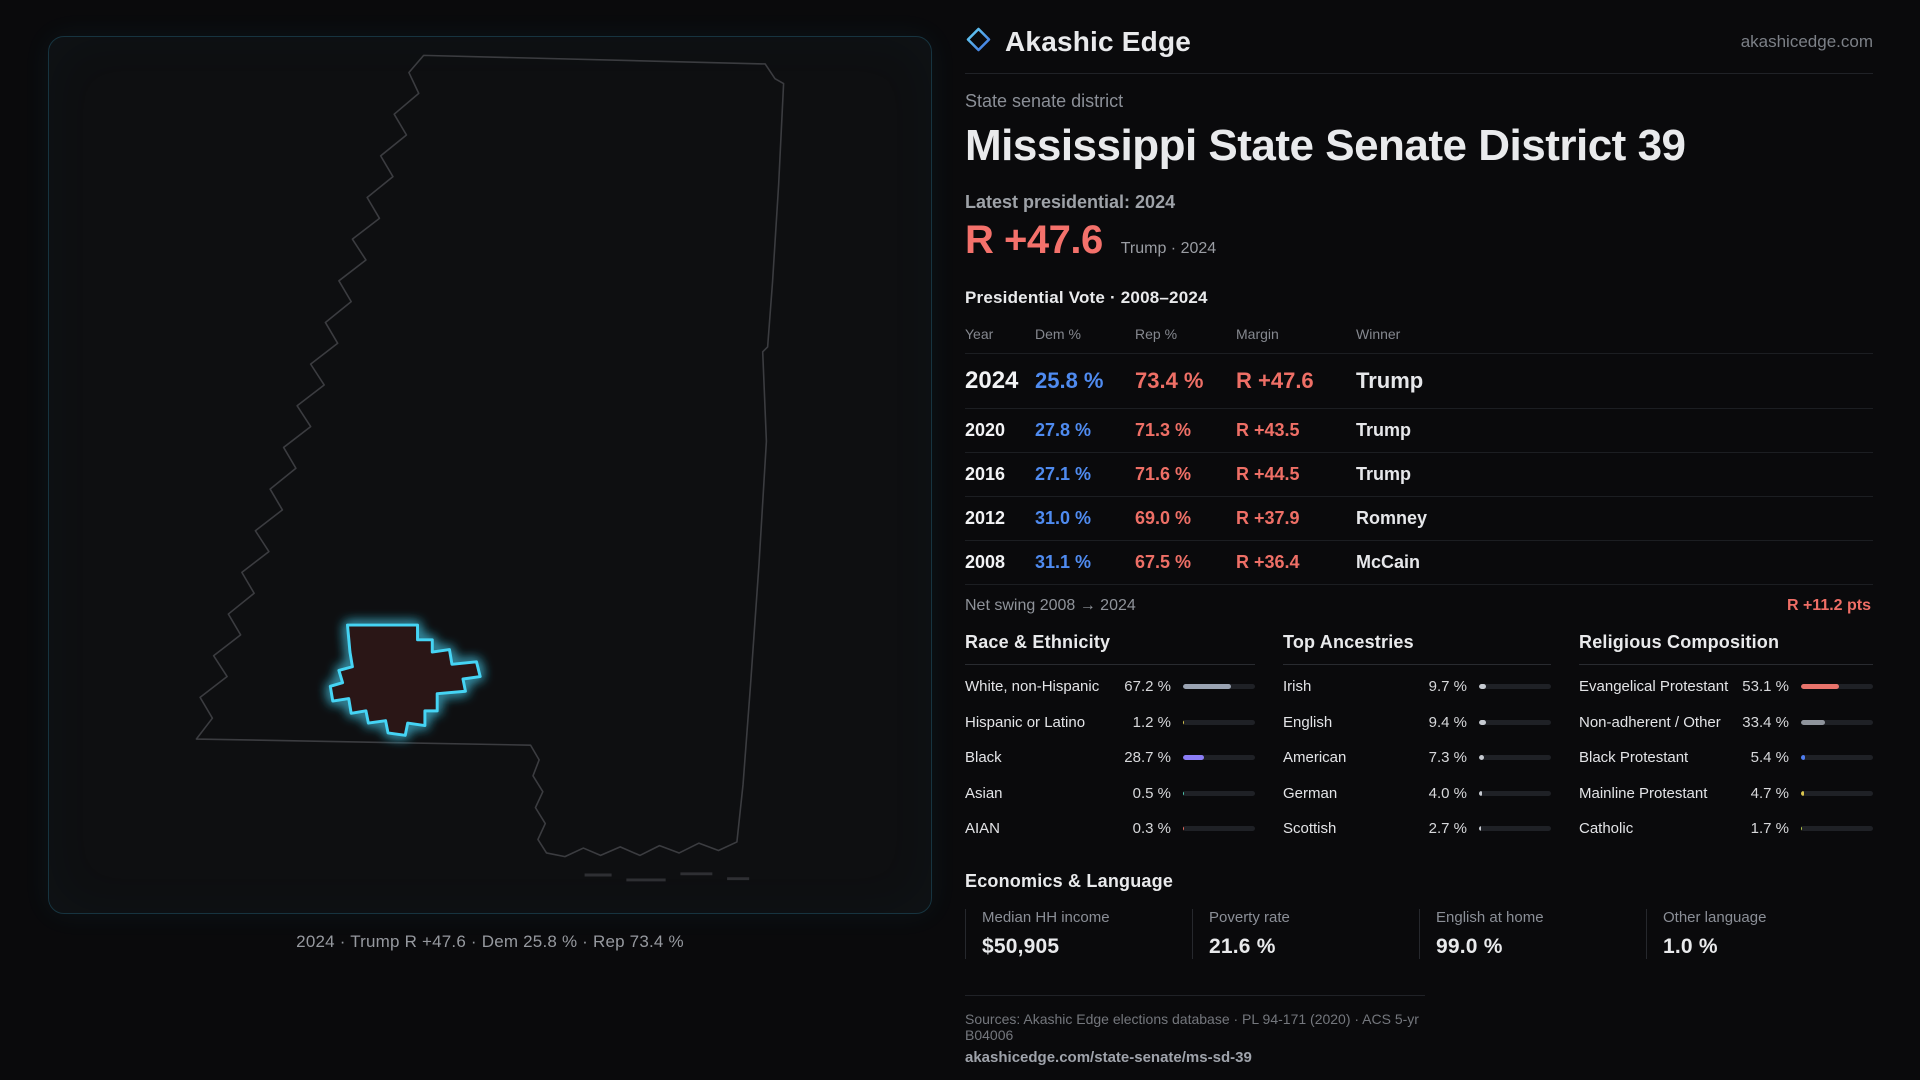 The height and width of the screenshot is (1080, 1920). Describe the element at coordinates (1726, 794) in the screenshot. I see `religion-row: Mainline Protestant 4.7 %` at that location.